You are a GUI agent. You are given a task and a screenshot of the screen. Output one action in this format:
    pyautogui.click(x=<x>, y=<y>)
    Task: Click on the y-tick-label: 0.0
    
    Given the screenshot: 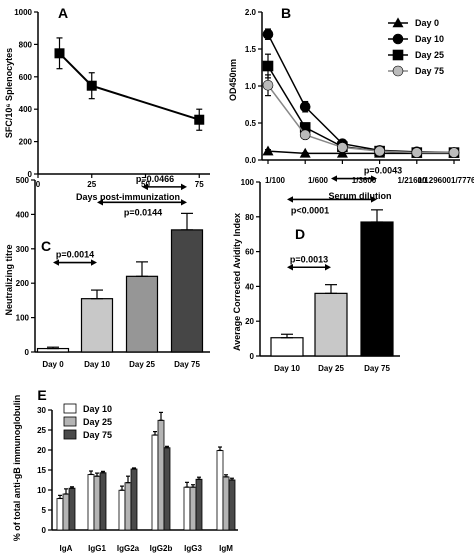 What is the action you would take?
    pyautogui.click(x=251, y=160)
    